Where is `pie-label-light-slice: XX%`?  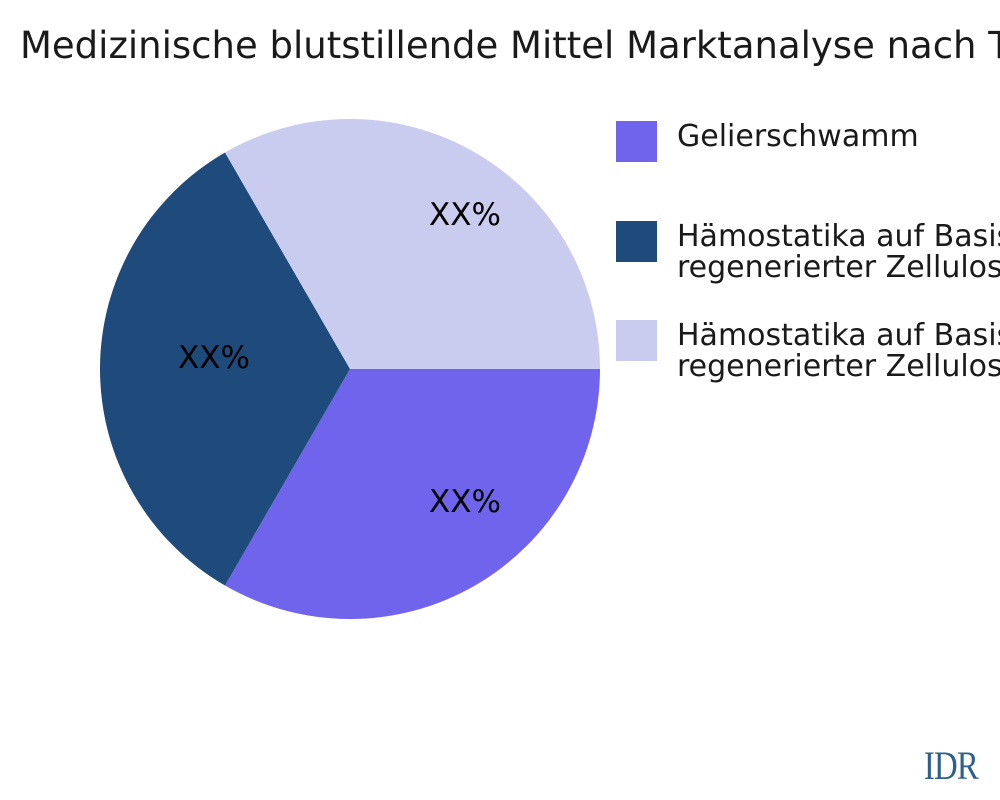
pie-label-light-slice: XX% is located at coordinates (465, 215).